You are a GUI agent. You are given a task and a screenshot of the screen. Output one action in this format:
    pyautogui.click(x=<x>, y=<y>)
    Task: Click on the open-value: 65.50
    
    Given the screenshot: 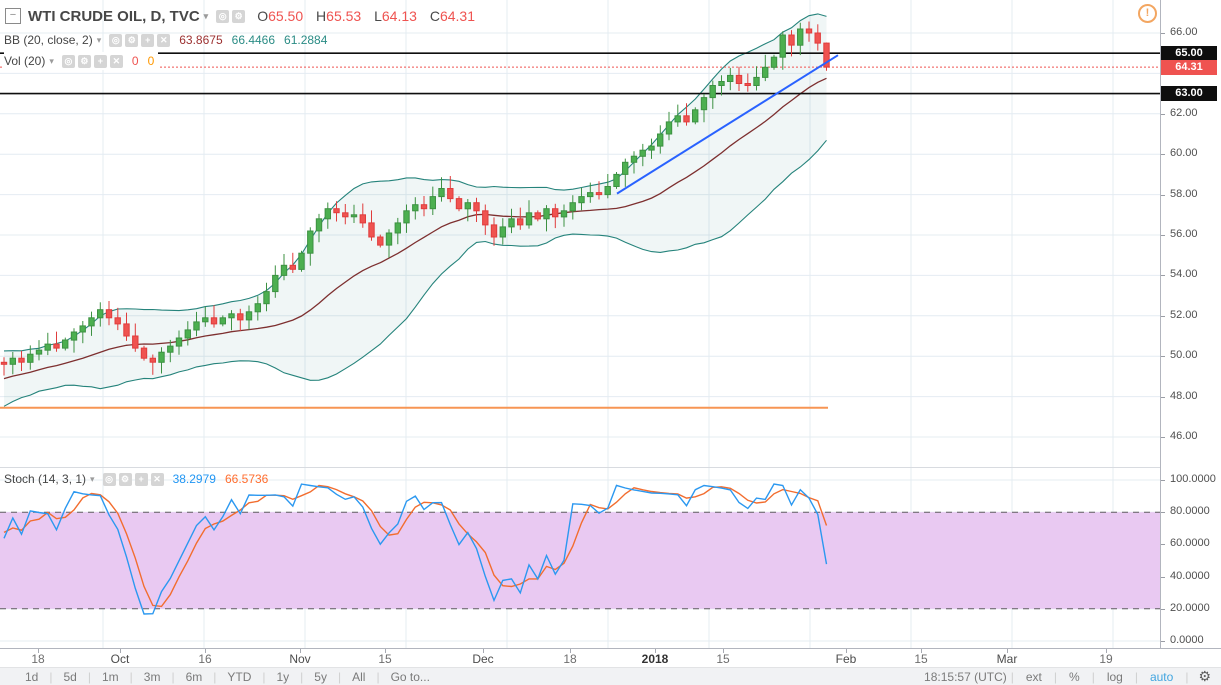 What is the action you would take?
    pyautogui.click(x=286, y=16)
    